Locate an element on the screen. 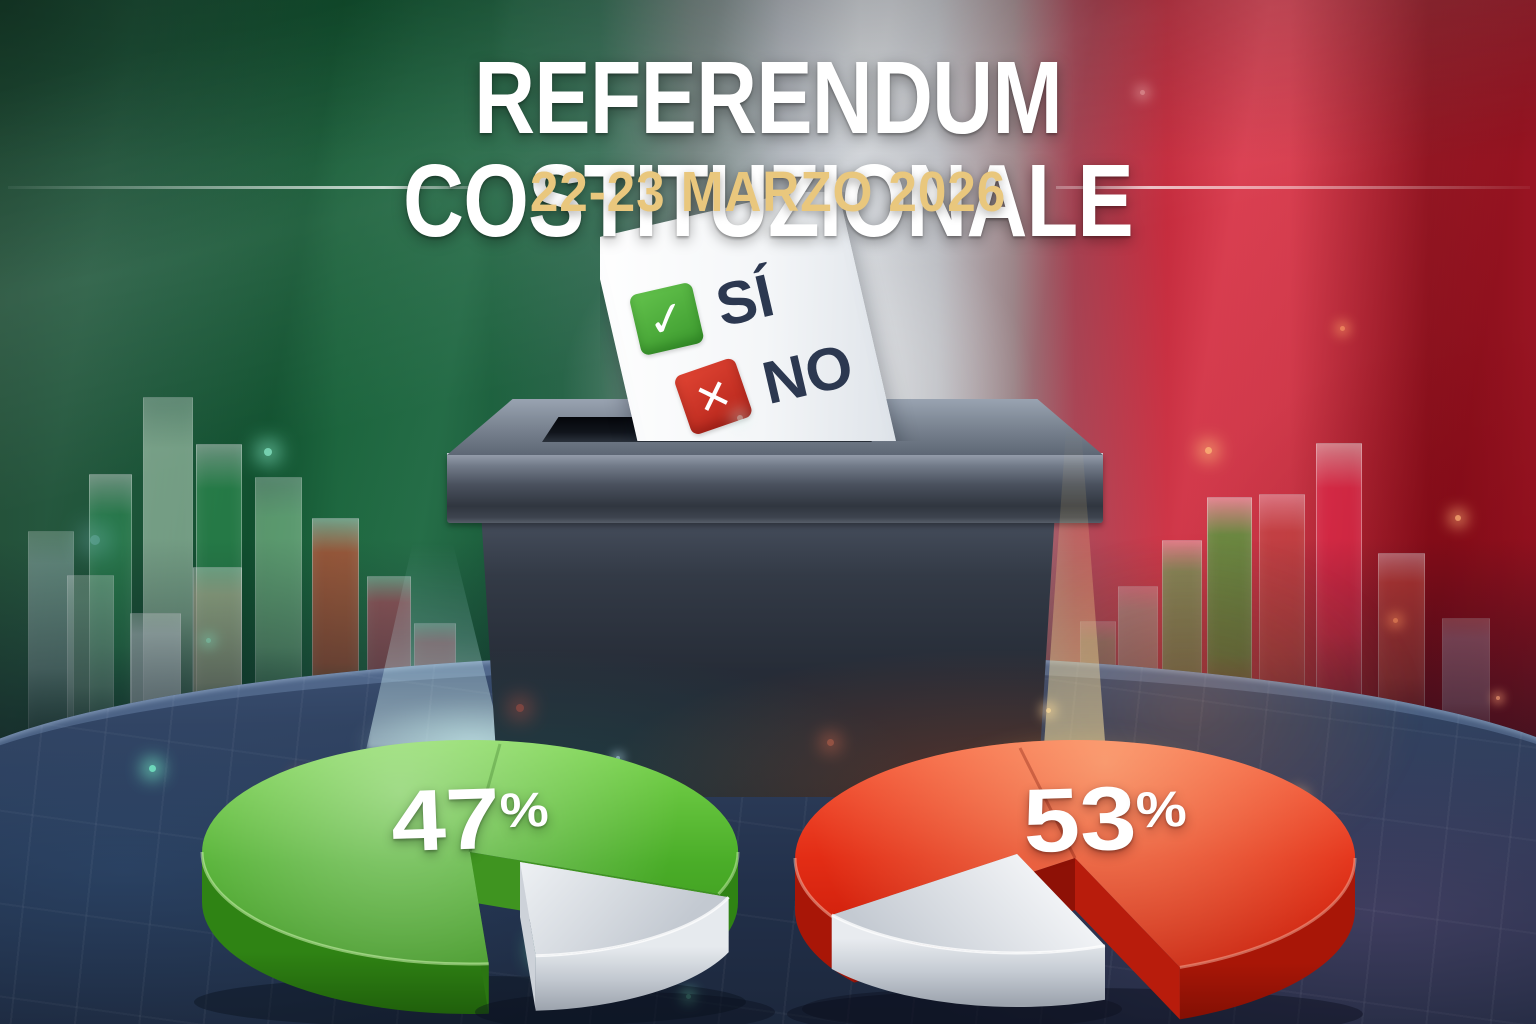 This screenshot has height=1024, width=1536. vote-row-no: ✕ NO is located at coordinates (778, 382).